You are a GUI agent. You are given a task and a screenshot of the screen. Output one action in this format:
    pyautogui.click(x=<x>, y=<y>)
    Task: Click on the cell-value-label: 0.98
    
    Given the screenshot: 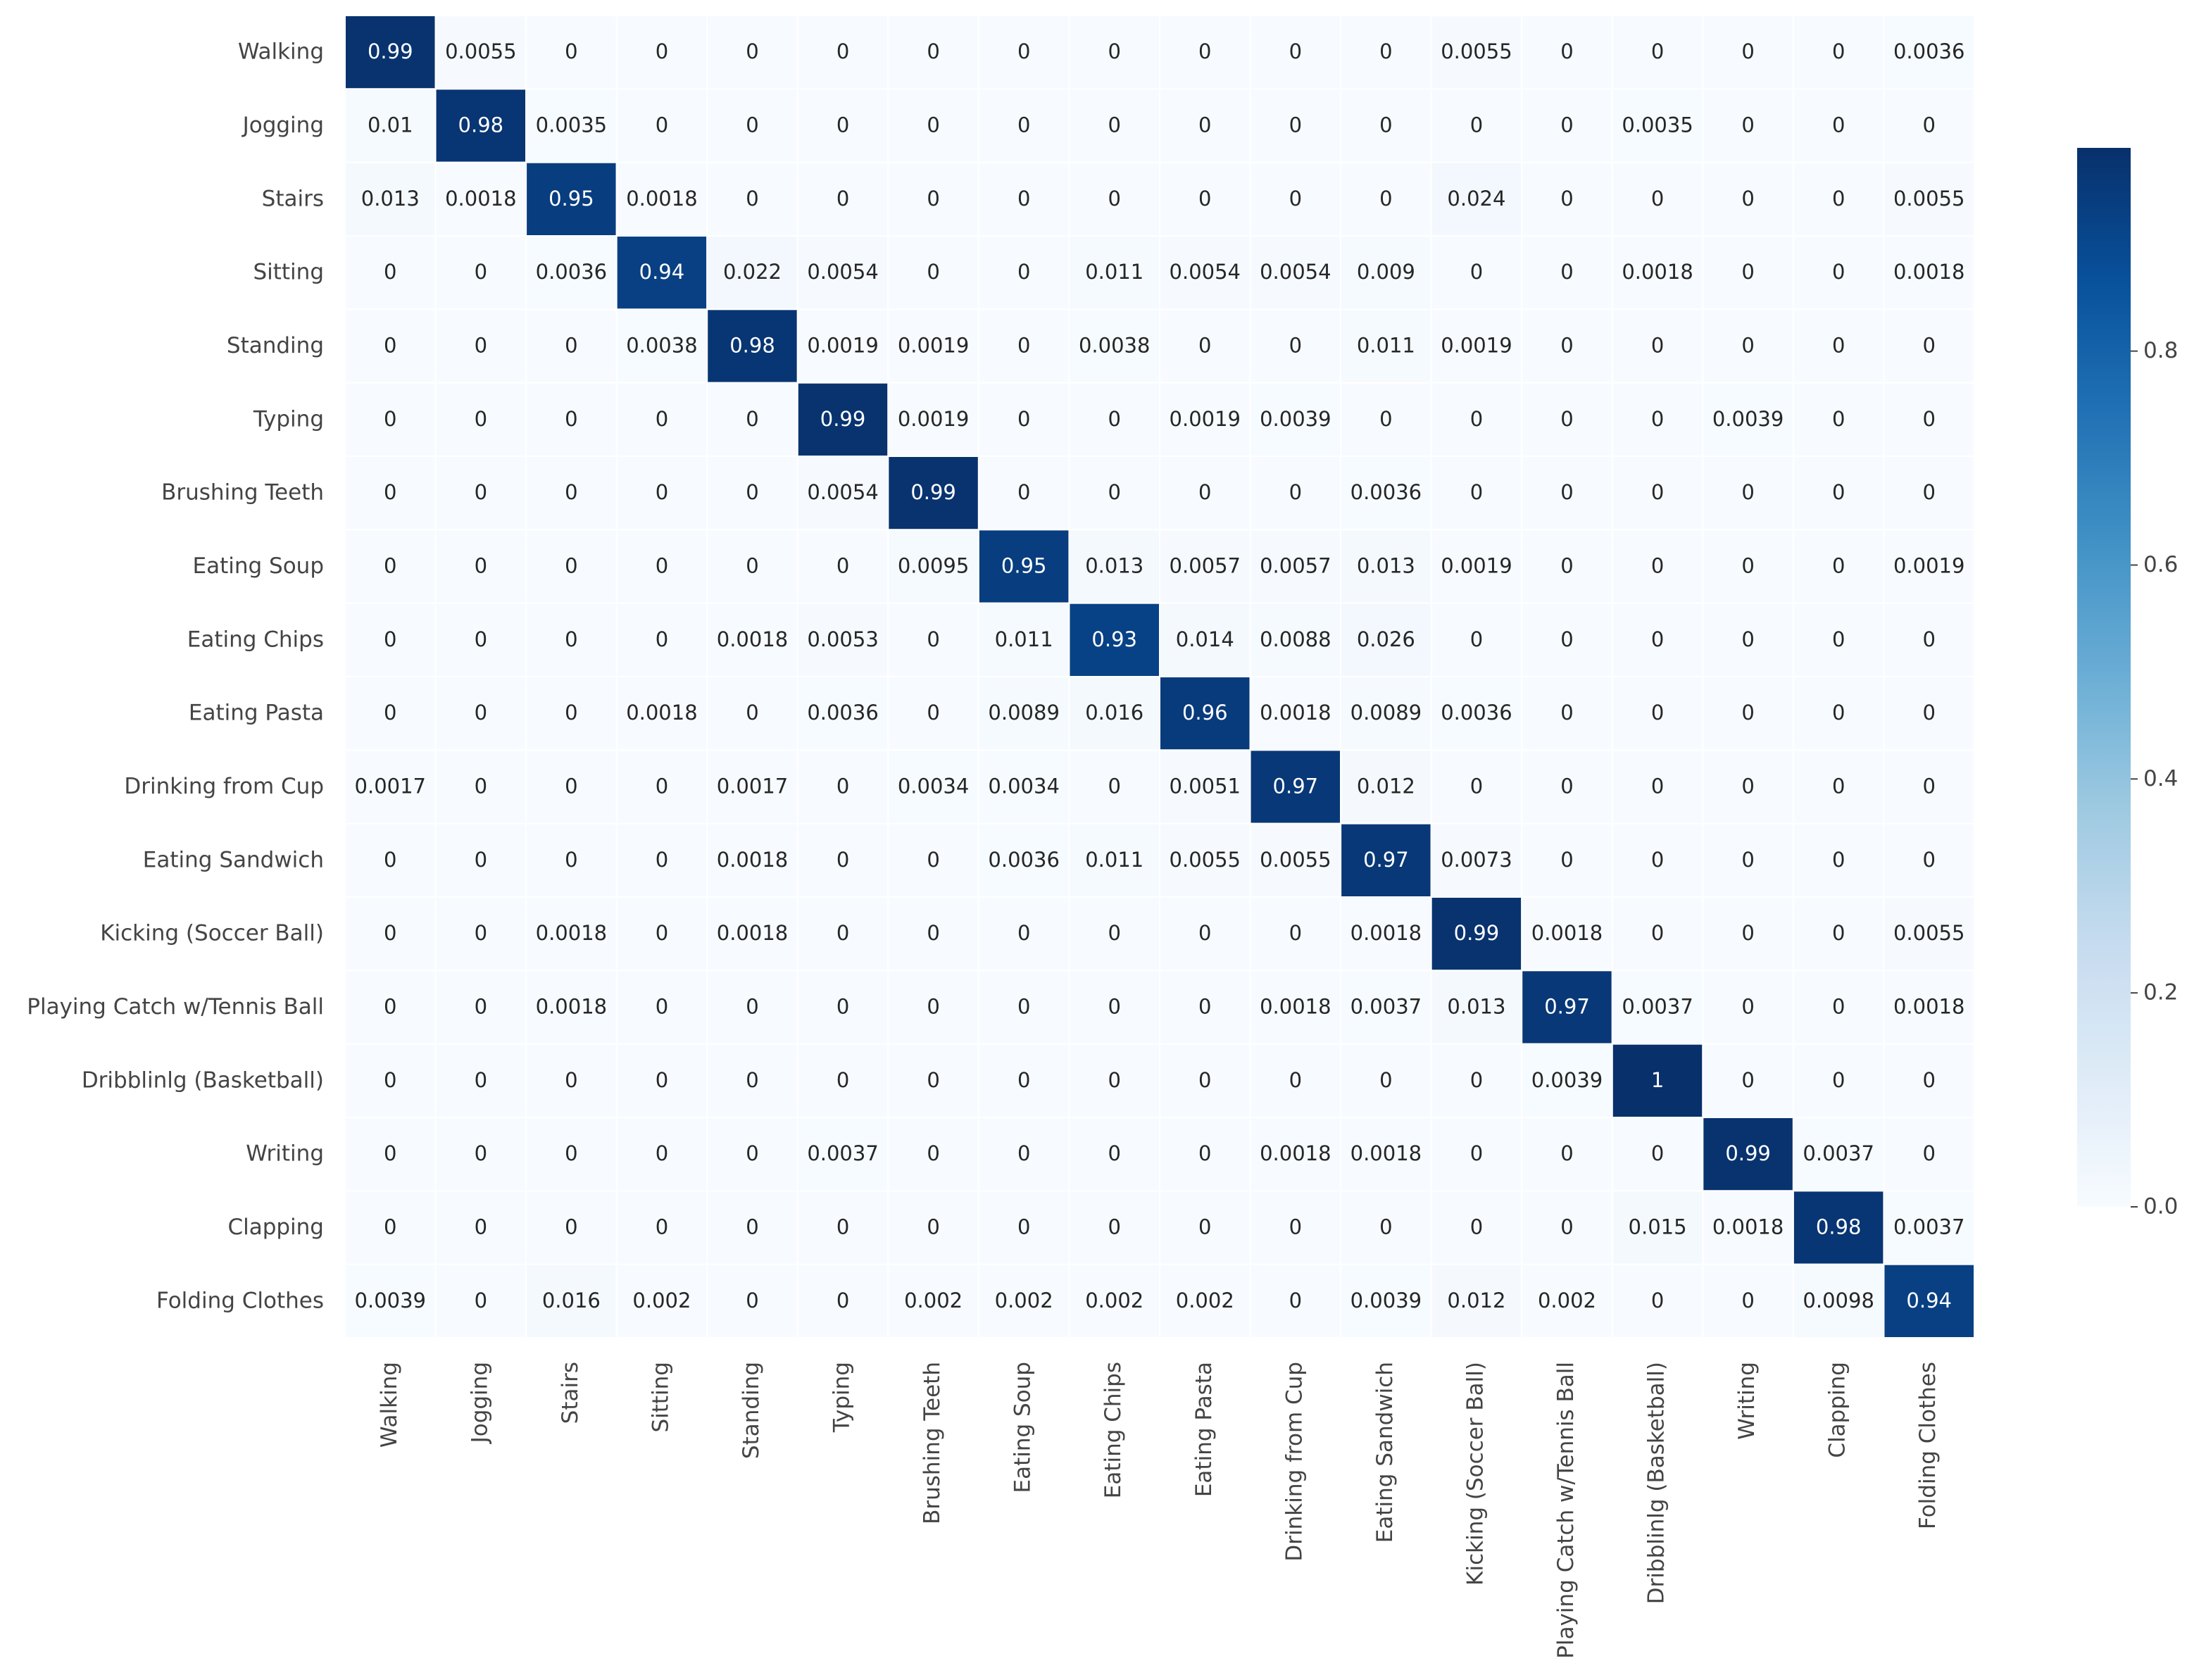 What is the action you would take?
    pyautogui.click(x=1839, y=1227)
    